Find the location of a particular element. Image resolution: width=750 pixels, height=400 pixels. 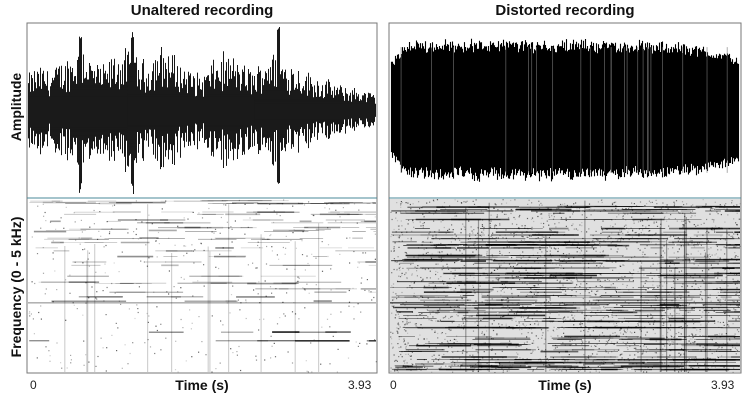

tick-right-end: 3.93 is located at coordinates (723, 385).